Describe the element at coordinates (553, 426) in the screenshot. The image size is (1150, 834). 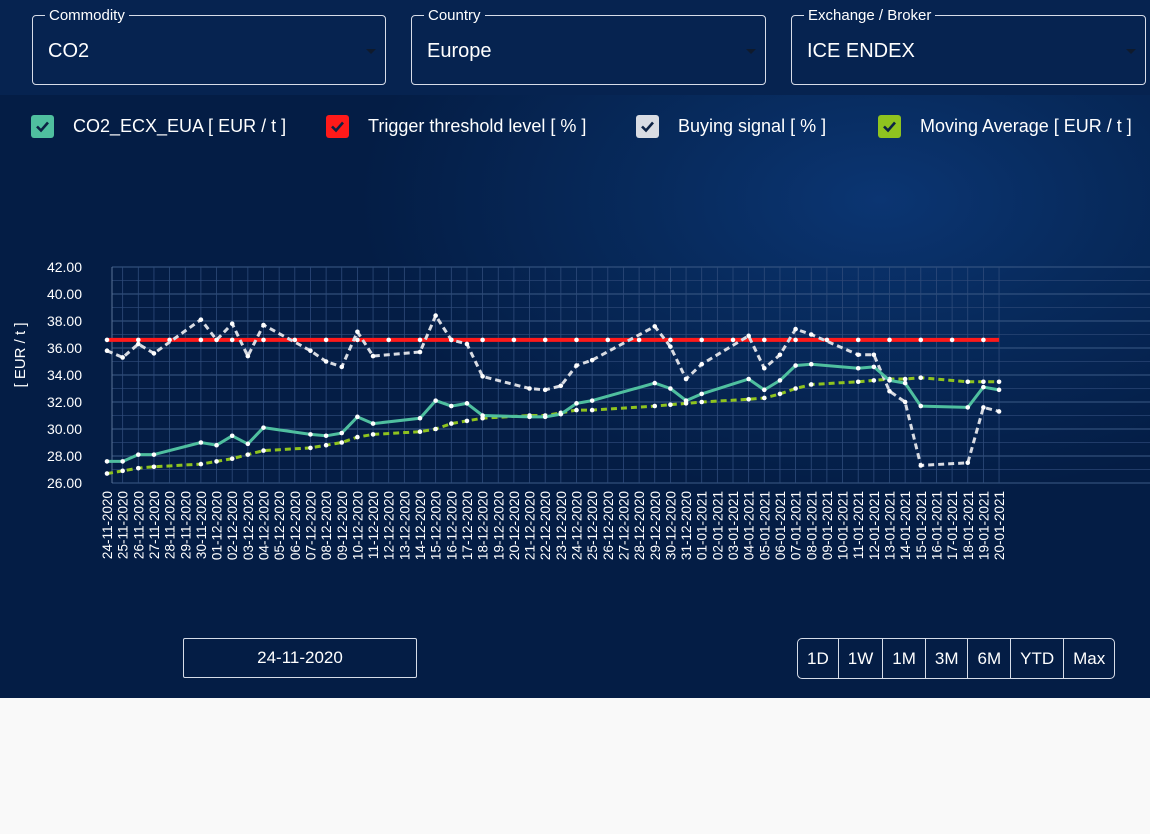
I see `series-line` at that location.